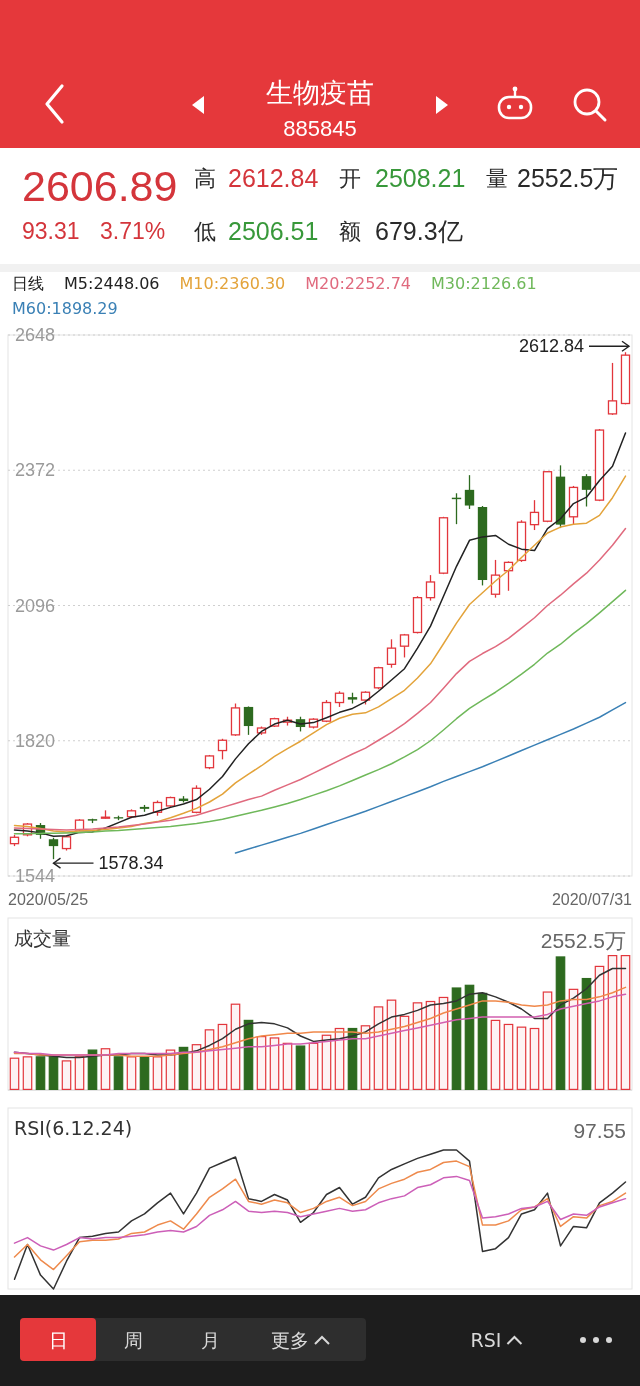  Describe the element at coordinates (51, 231) in the screenshot. I see `text: 93.31` at that location.